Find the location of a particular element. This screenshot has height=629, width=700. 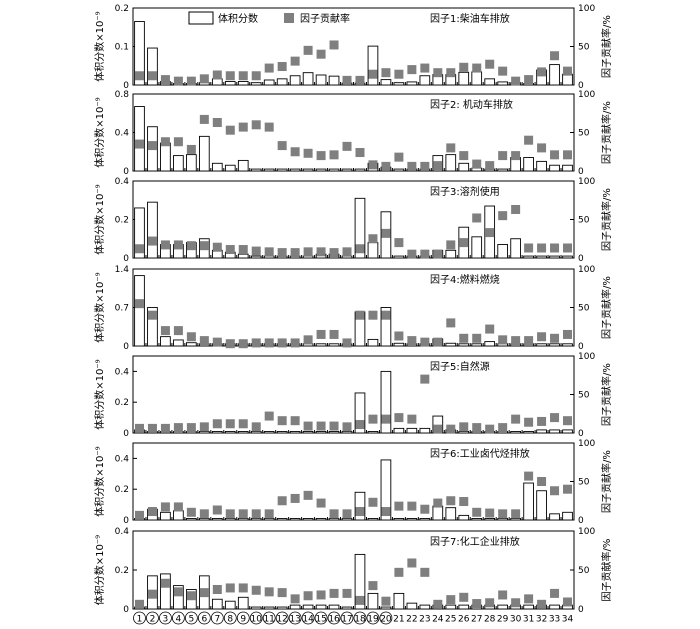

x-tick-label: 7 is located at coordinates (217, 620).